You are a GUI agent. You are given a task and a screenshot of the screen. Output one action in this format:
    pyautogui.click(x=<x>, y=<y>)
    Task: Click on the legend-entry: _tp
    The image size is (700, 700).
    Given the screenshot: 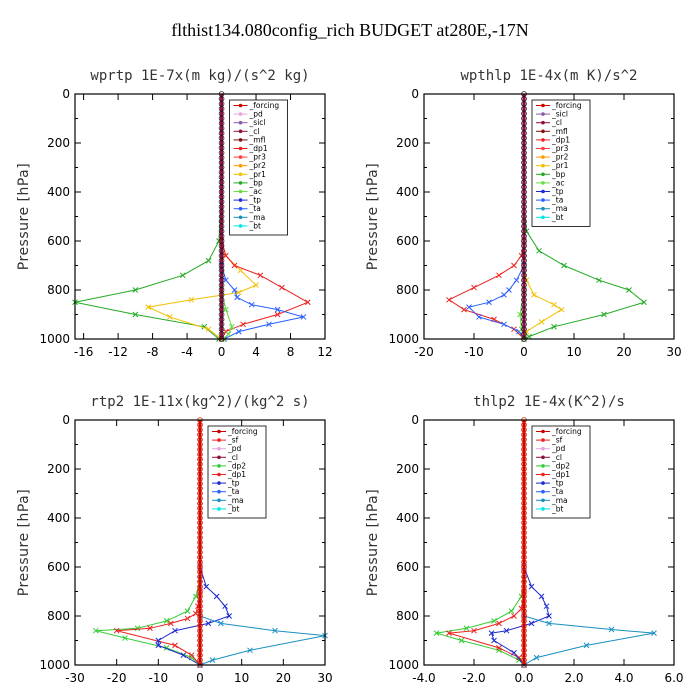 What is the action you would take?
    pyautogui.click(x=233, y=483)
    